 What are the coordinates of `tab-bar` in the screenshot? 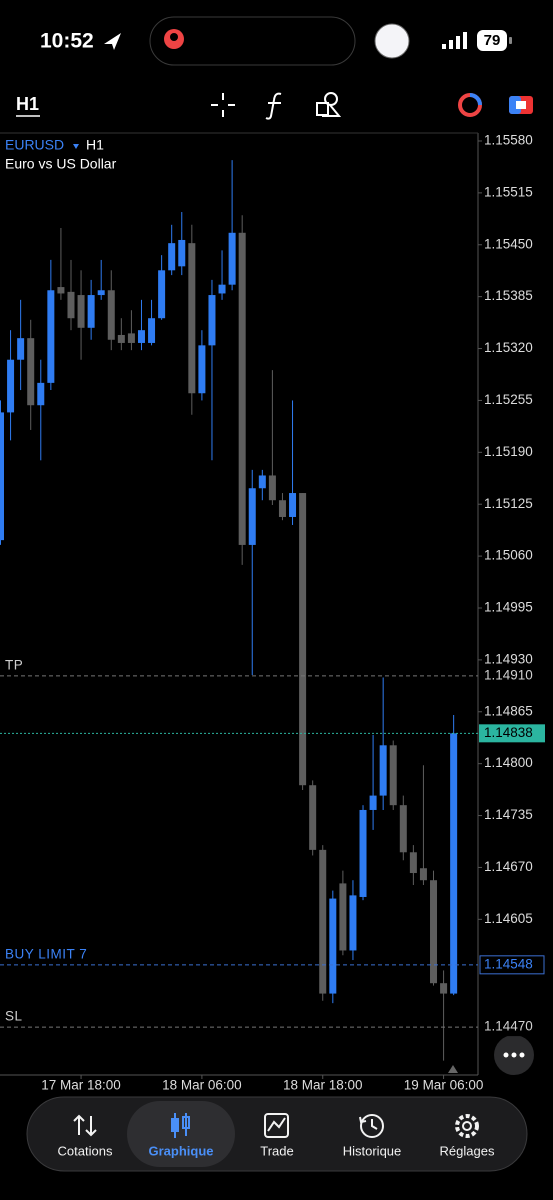 It's located at (277, 1134).